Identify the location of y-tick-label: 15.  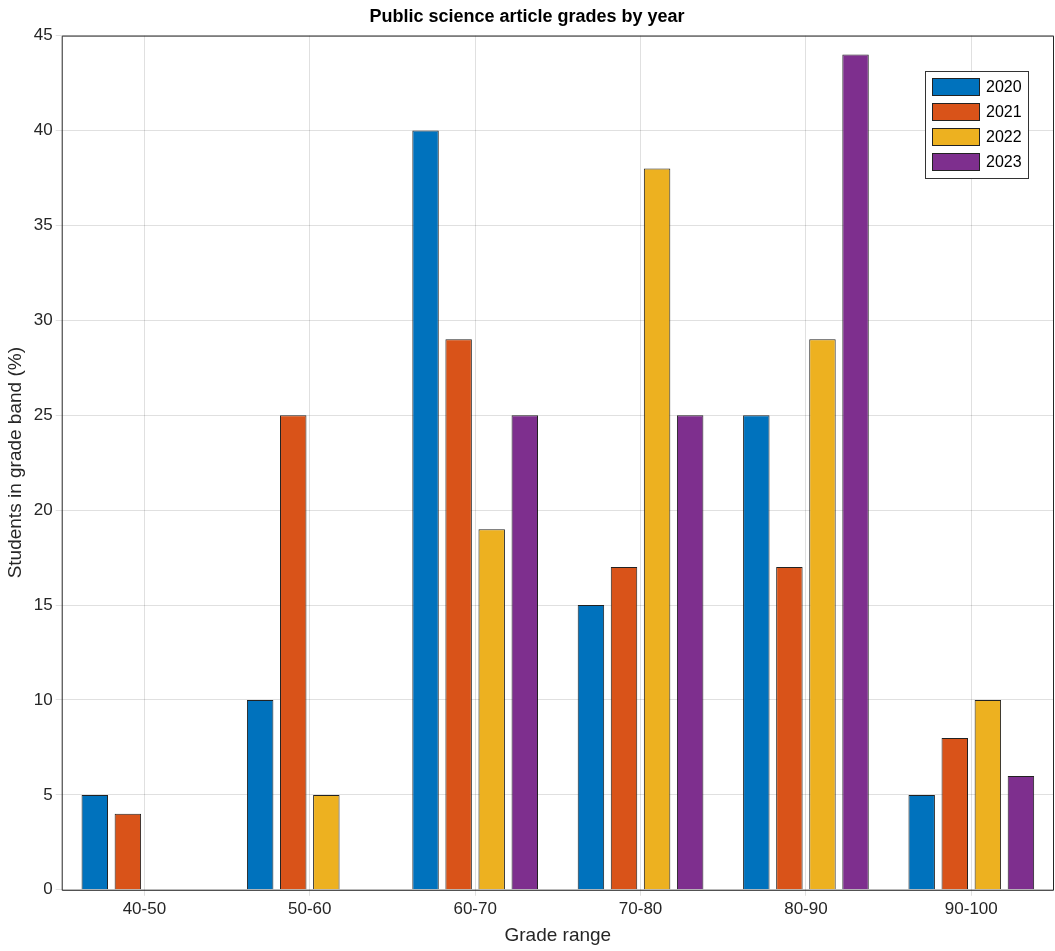
(43, 604).